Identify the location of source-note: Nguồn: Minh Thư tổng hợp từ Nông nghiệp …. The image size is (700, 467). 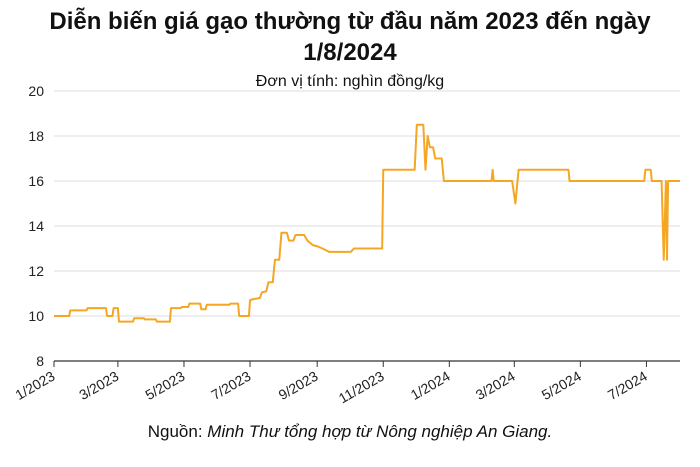
(350, 432).